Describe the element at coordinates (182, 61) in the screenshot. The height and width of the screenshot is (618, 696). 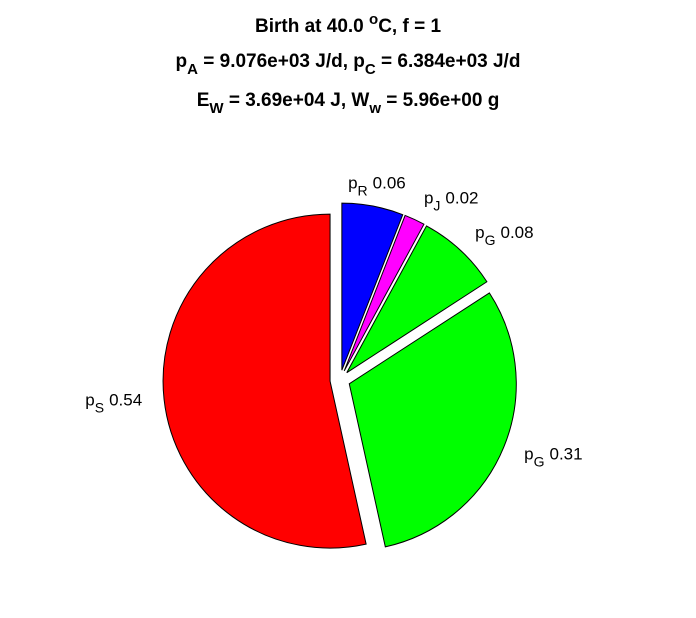
I see `title-part: p` at that location.